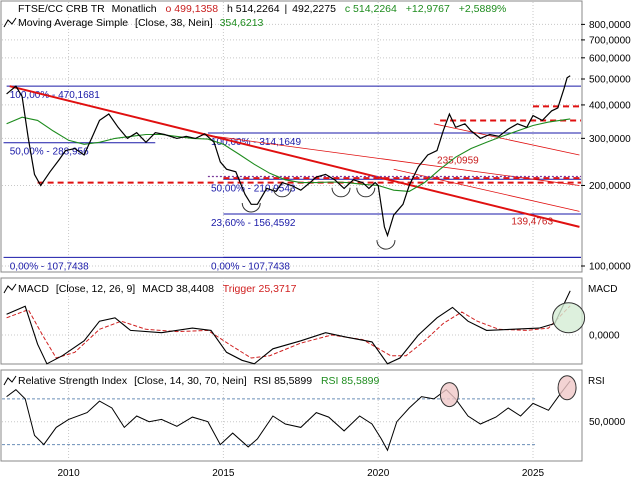  I want to click on rsi-value-2: RSI 85,5899, so click(350, 381).